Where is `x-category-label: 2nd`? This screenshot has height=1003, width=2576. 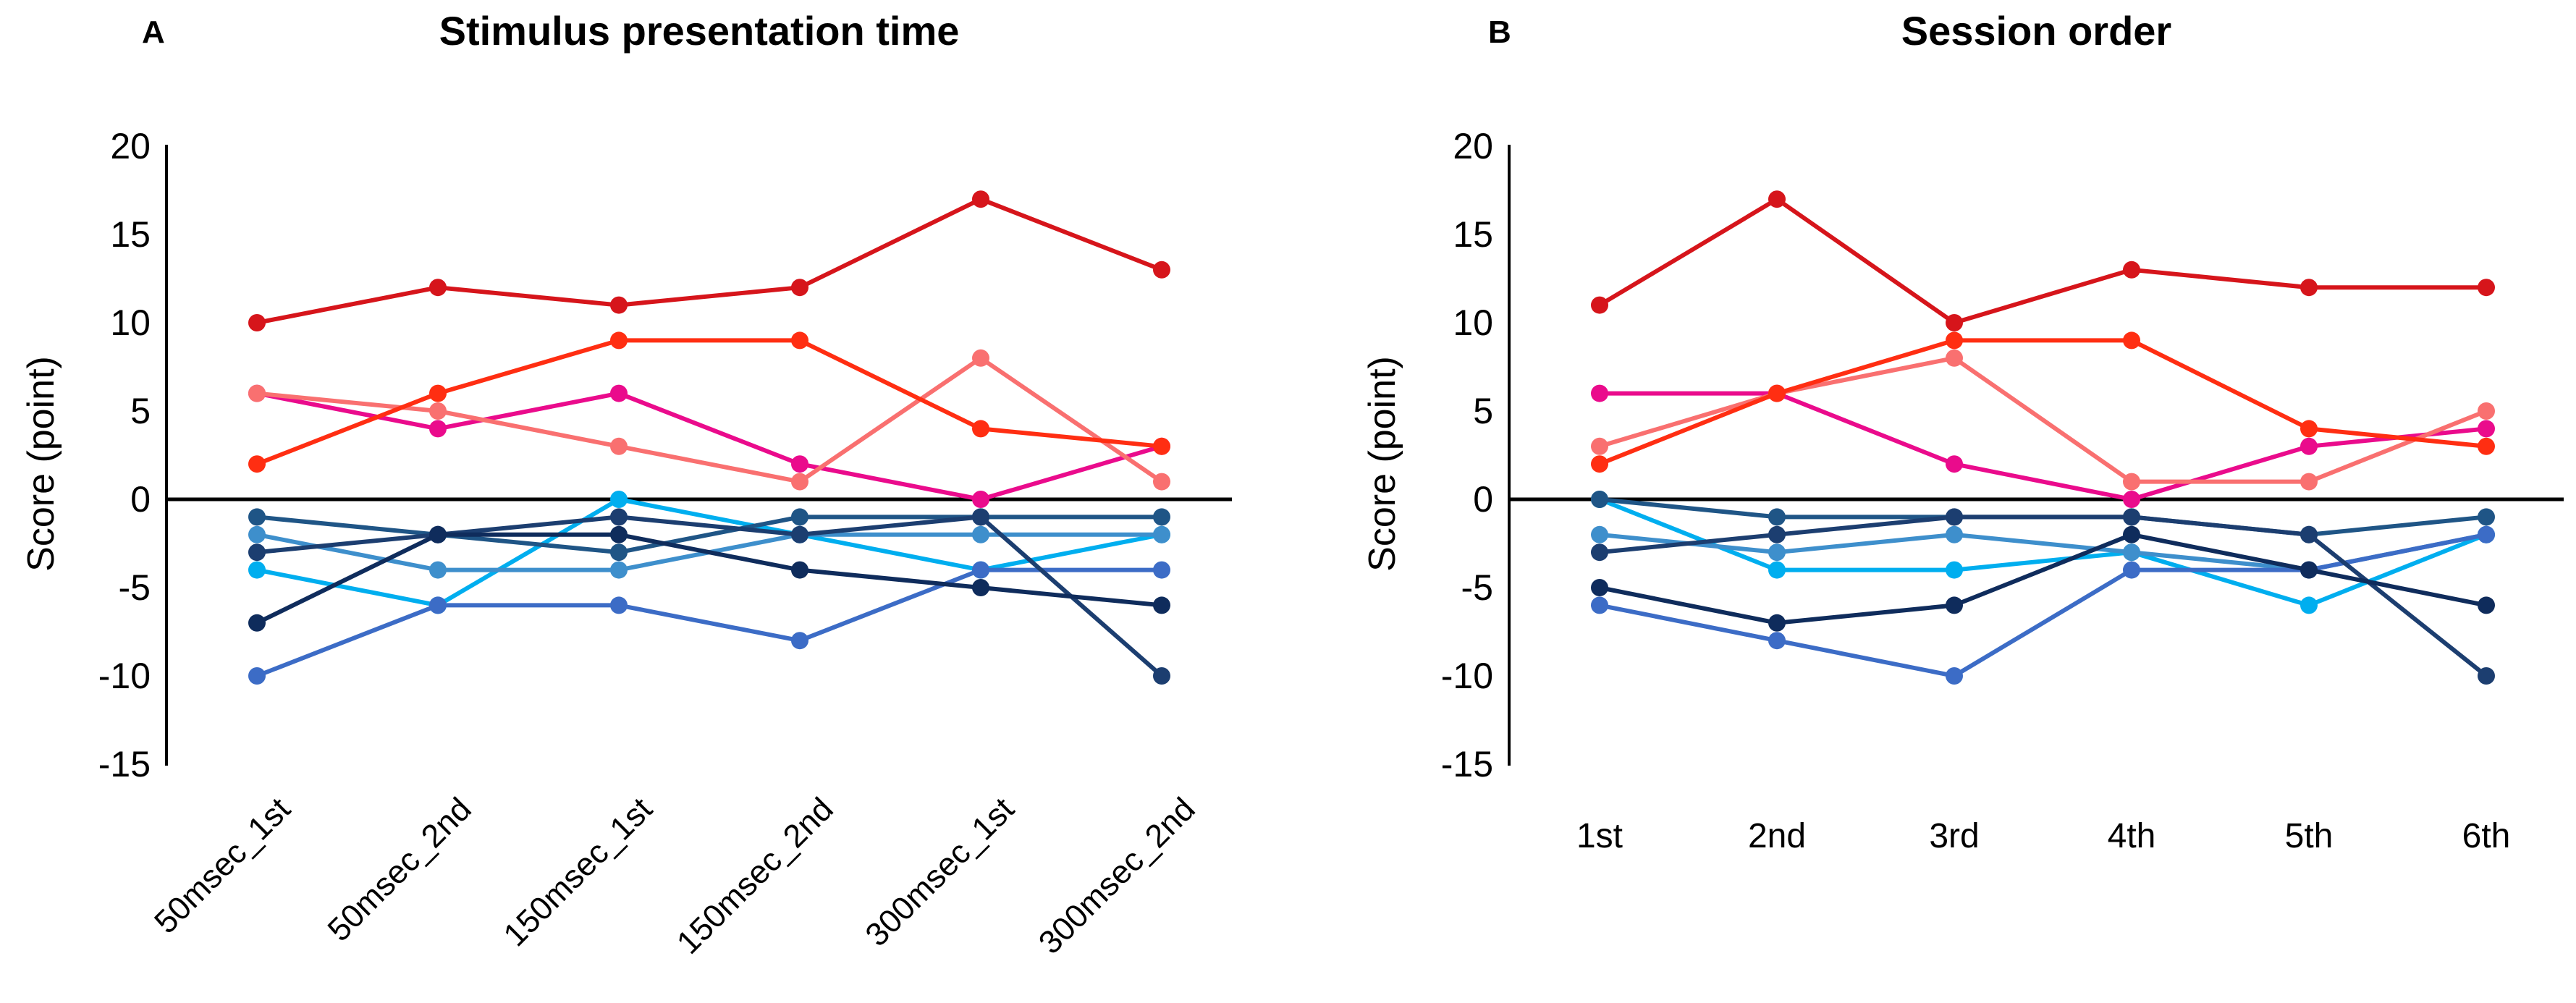
x-category-label: 2nd is located at coordinates (1777, 836).